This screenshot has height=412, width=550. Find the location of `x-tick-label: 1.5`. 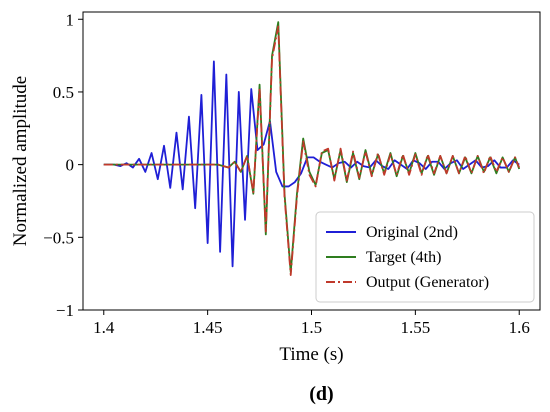

x-tick-label: 1.5 is located at coordinates (311, 327).